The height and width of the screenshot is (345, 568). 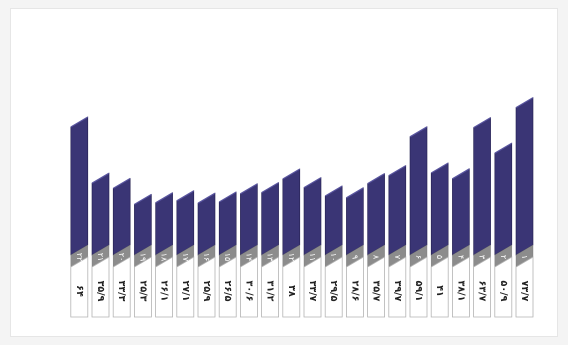 I want to click on value-label-22: ۶۴, so click(x=79, y=291).